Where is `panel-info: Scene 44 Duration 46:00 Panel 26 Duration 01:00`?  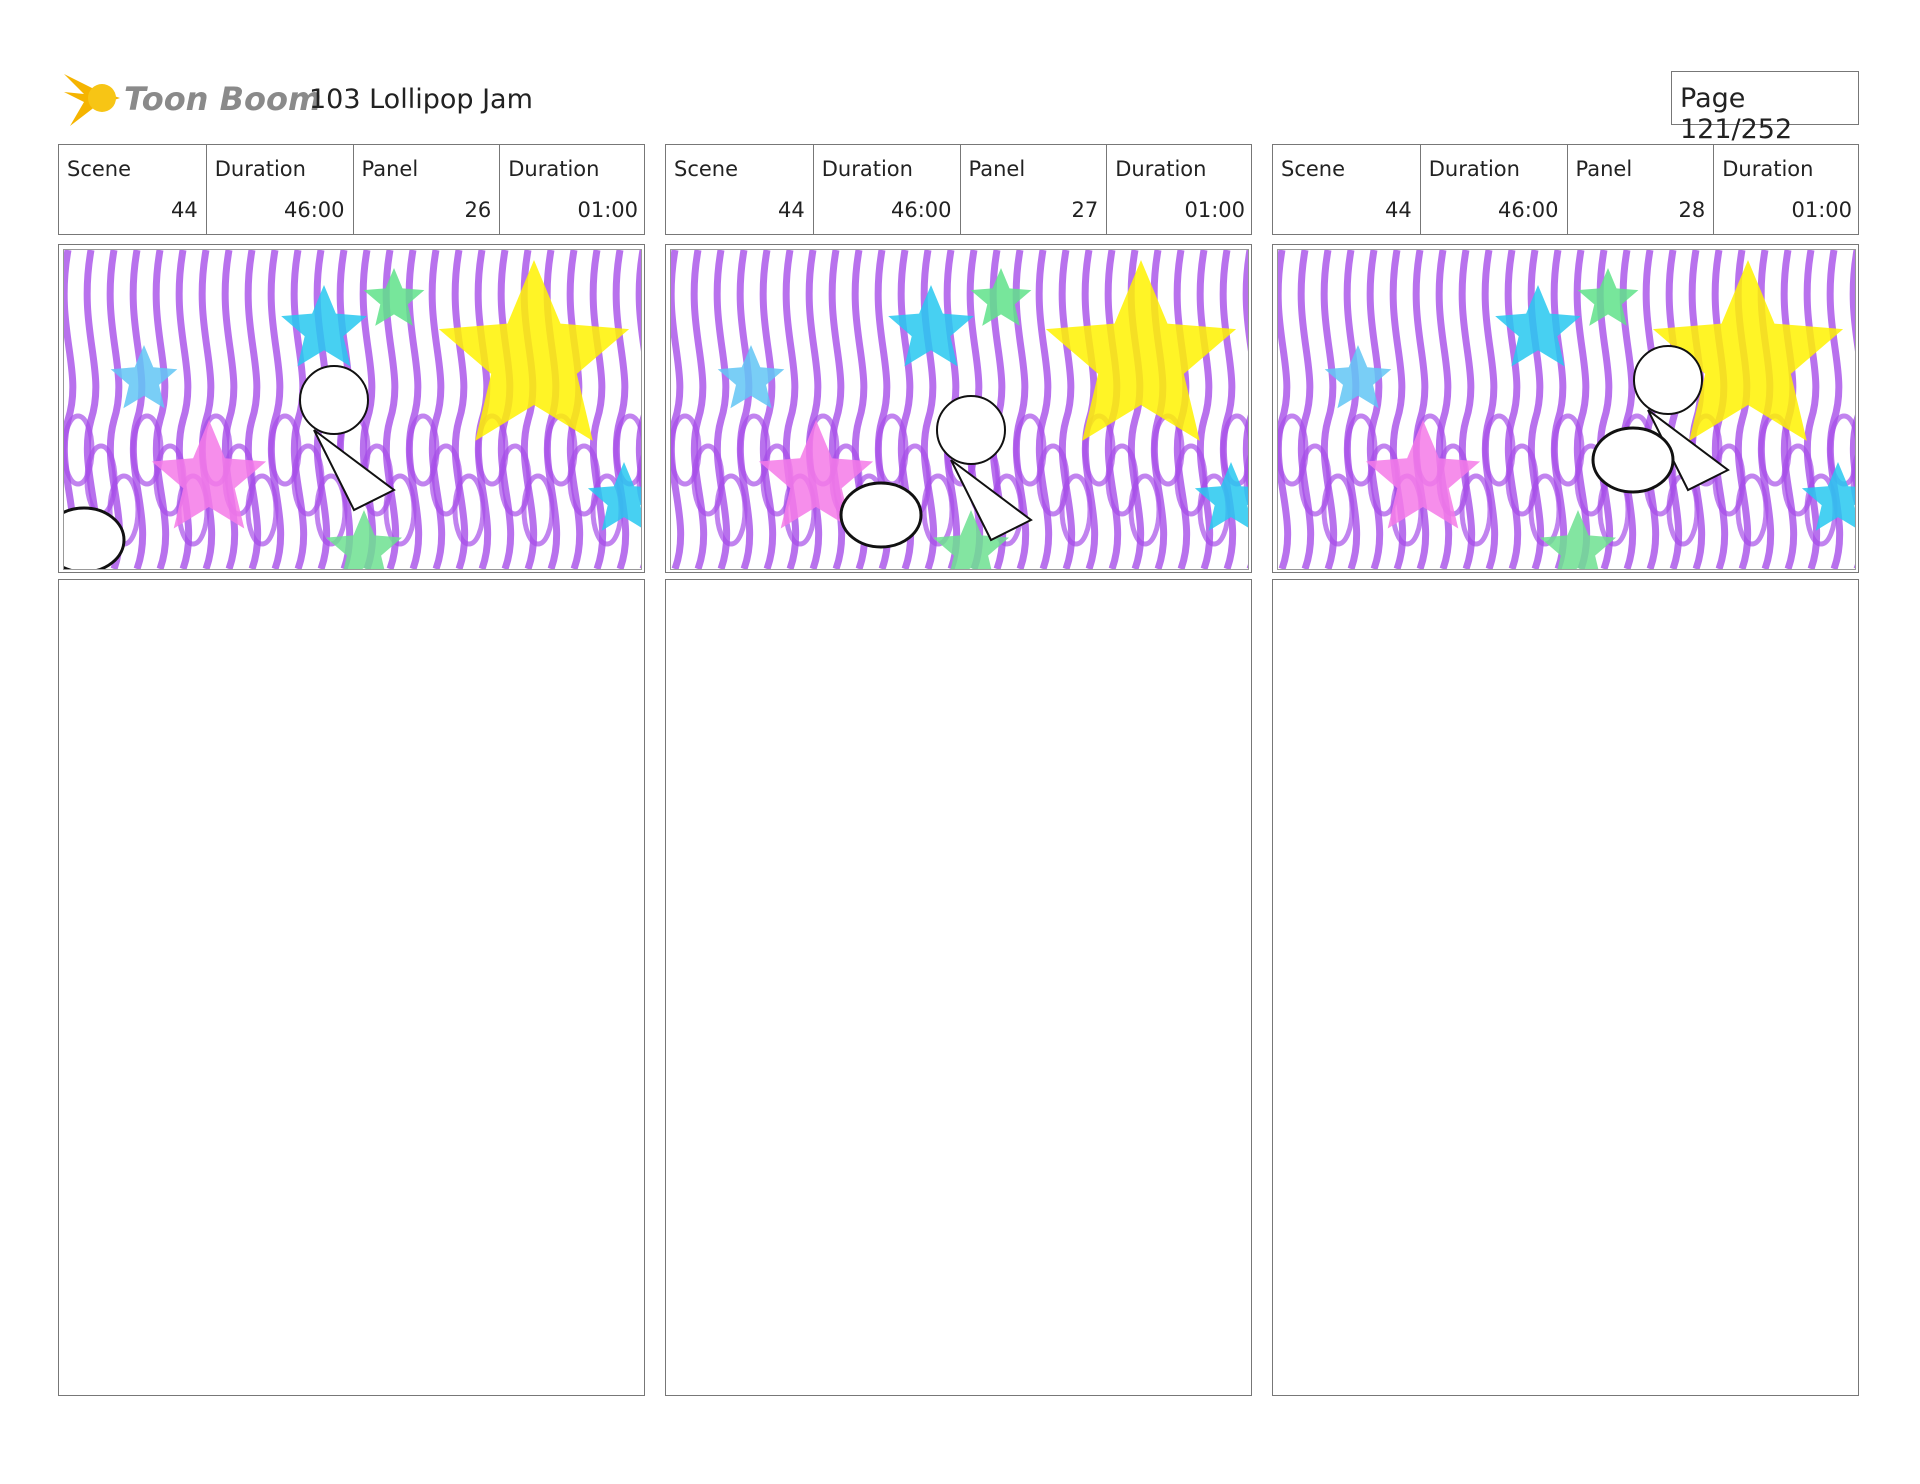 panel-info: Scene 44 Duration 46:00 Panel 26 Duration 01:00 is located at coordinates (351, 189).